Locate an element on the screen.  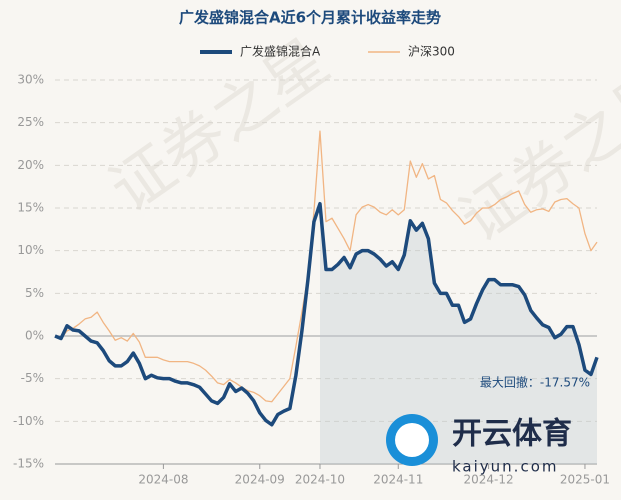
x-tick-label: 2024-09 is located at coordinates (260, 480).